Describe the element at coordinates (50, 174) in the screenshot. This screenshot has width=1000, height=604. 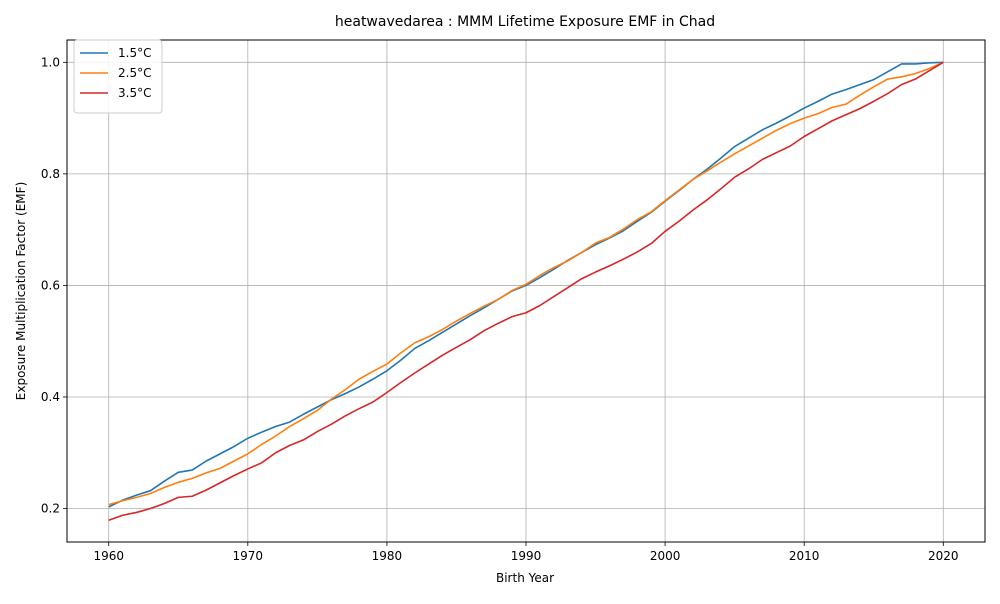
I see `y-tick-label: 0.8` at that location.